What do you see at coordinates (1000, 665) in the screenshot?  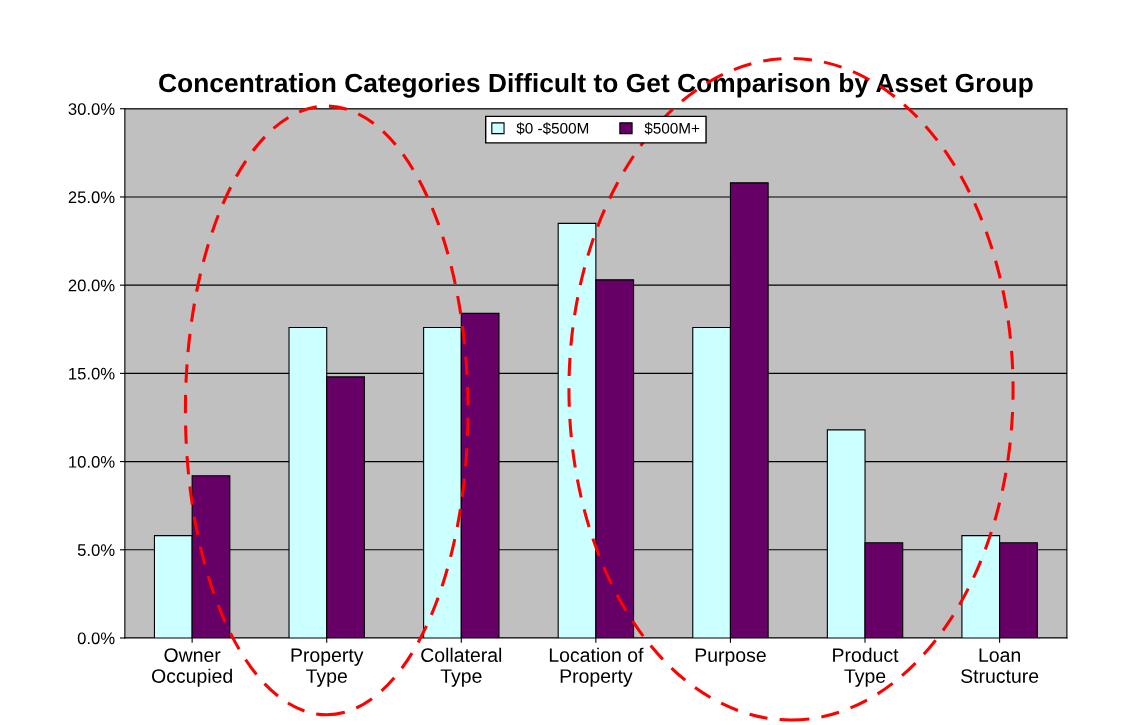 I see `x-tick-label: Loan Structure` at bounding box center [1000, 665].